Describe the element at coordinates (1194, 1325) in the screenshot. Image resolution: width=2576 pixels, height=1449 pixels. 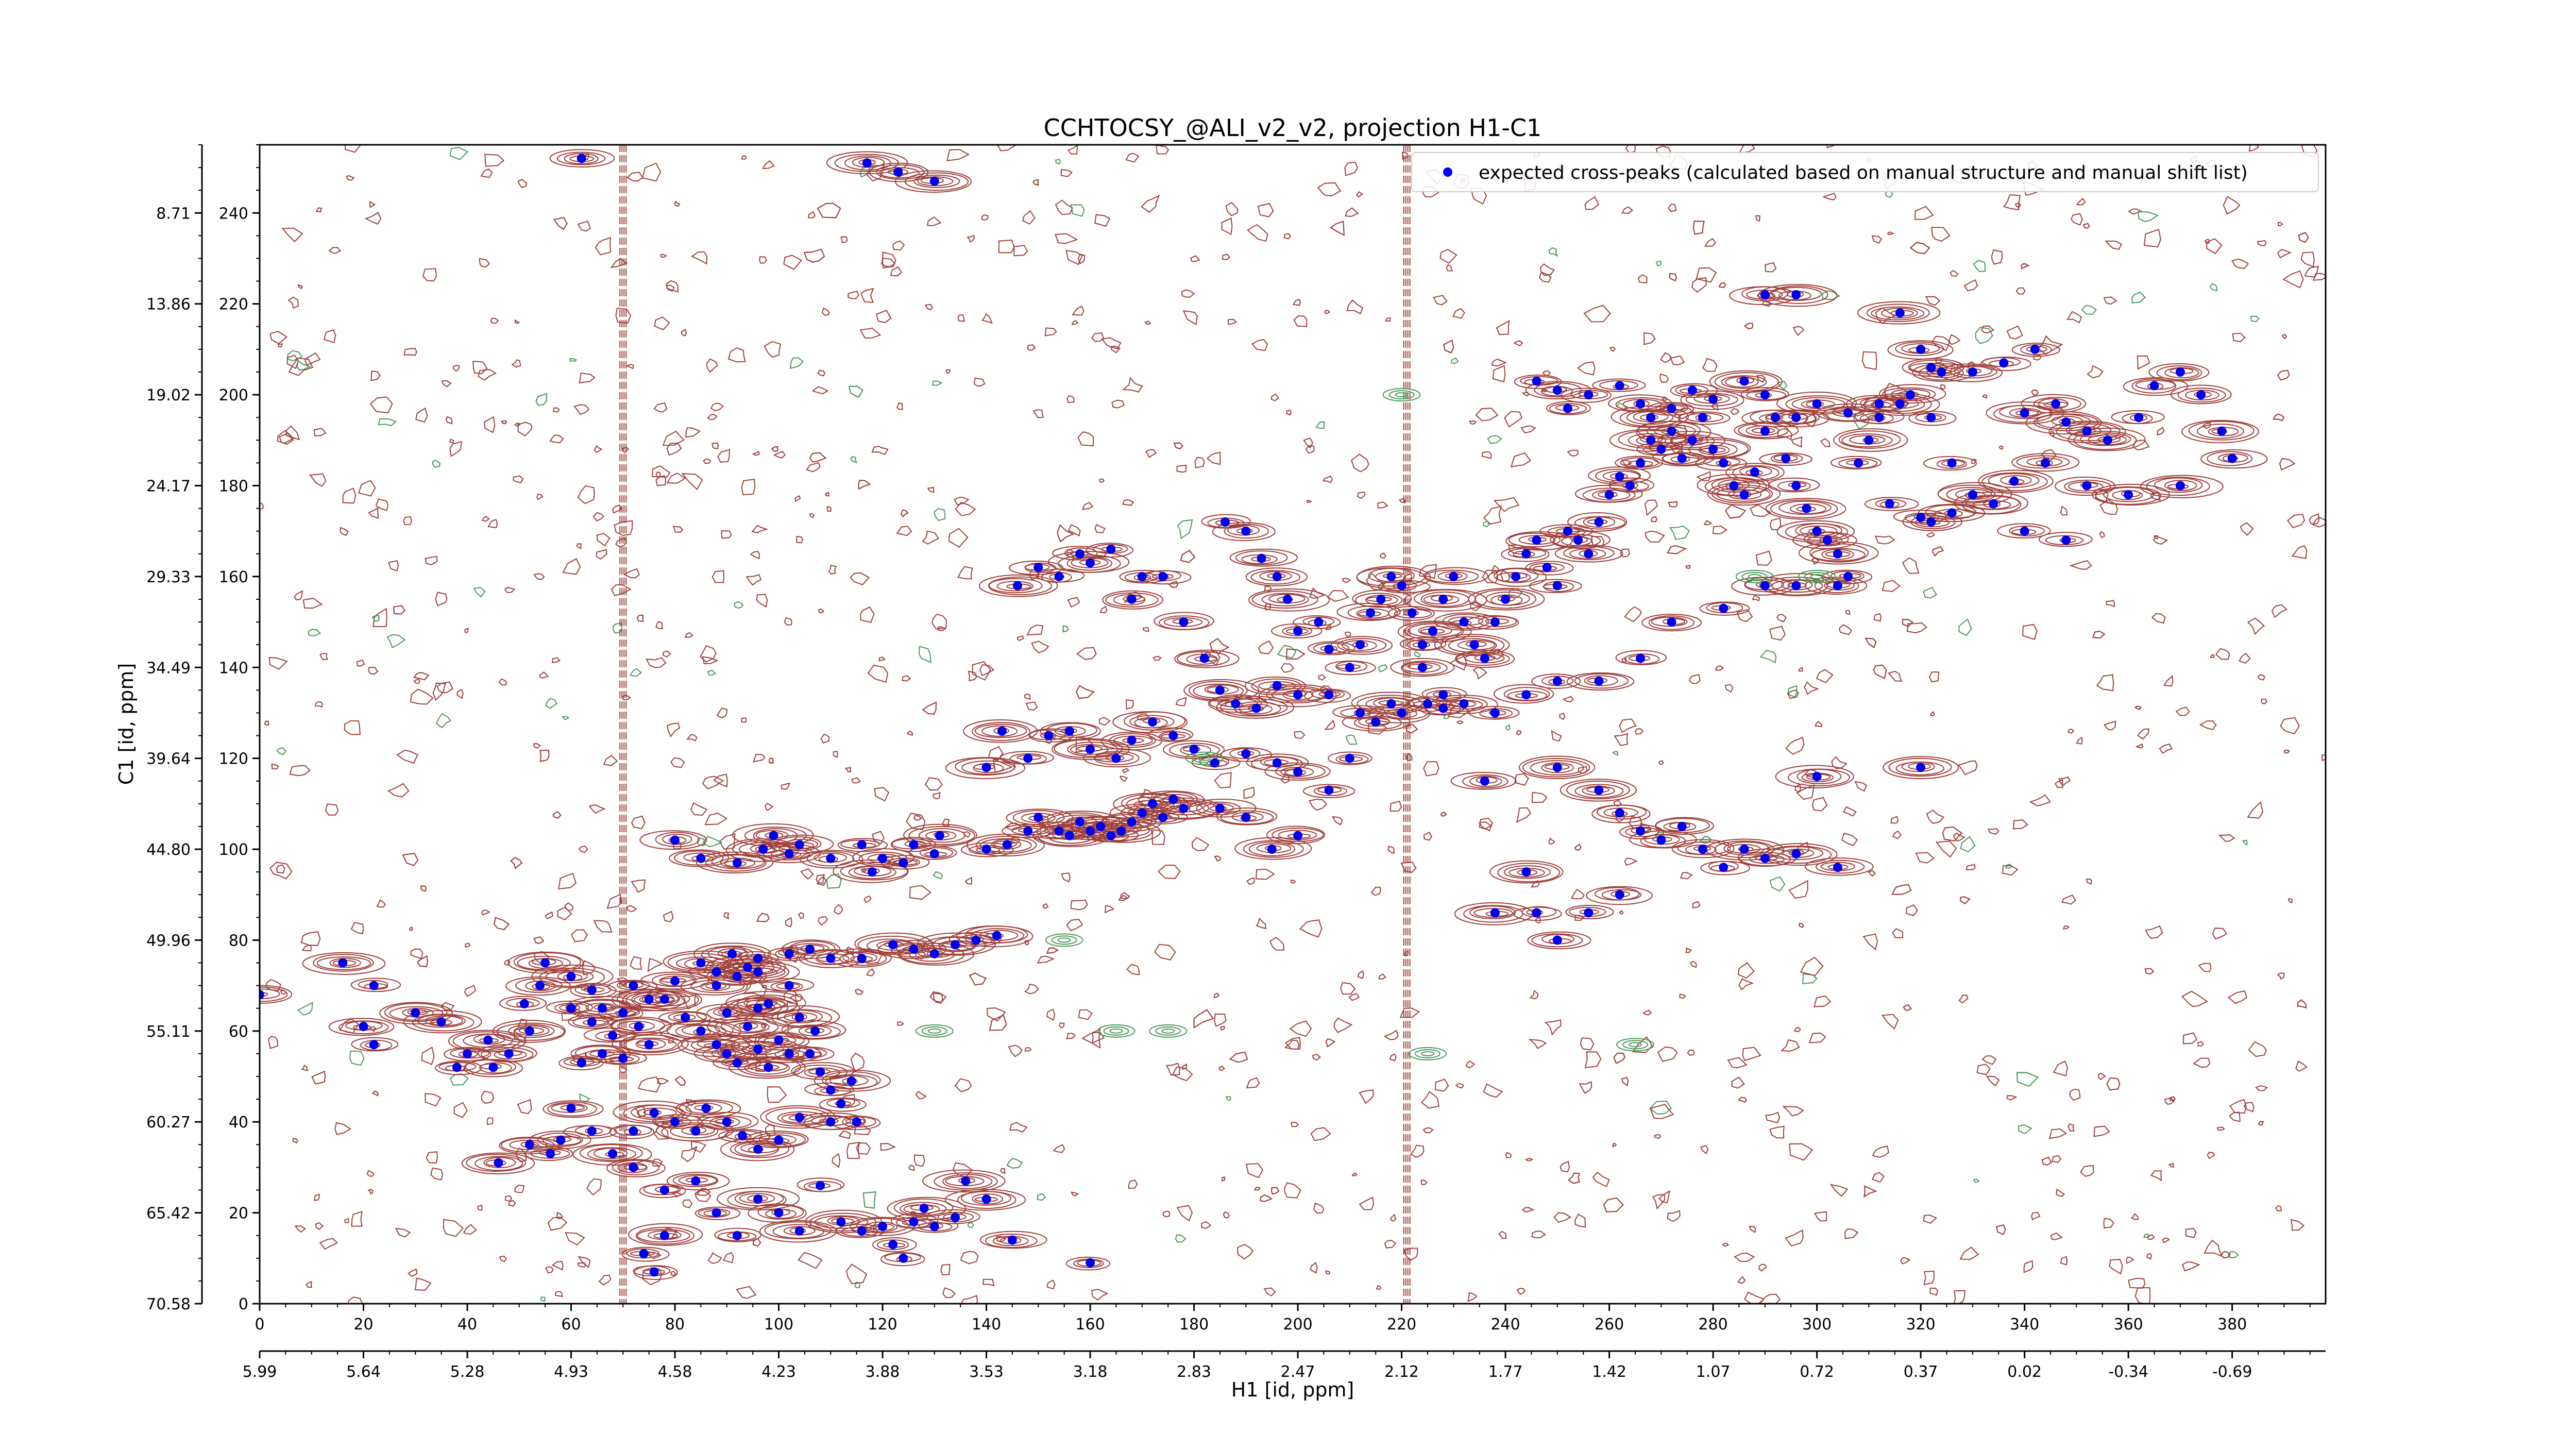
I see `x-index-tick-label: 180` at that location.